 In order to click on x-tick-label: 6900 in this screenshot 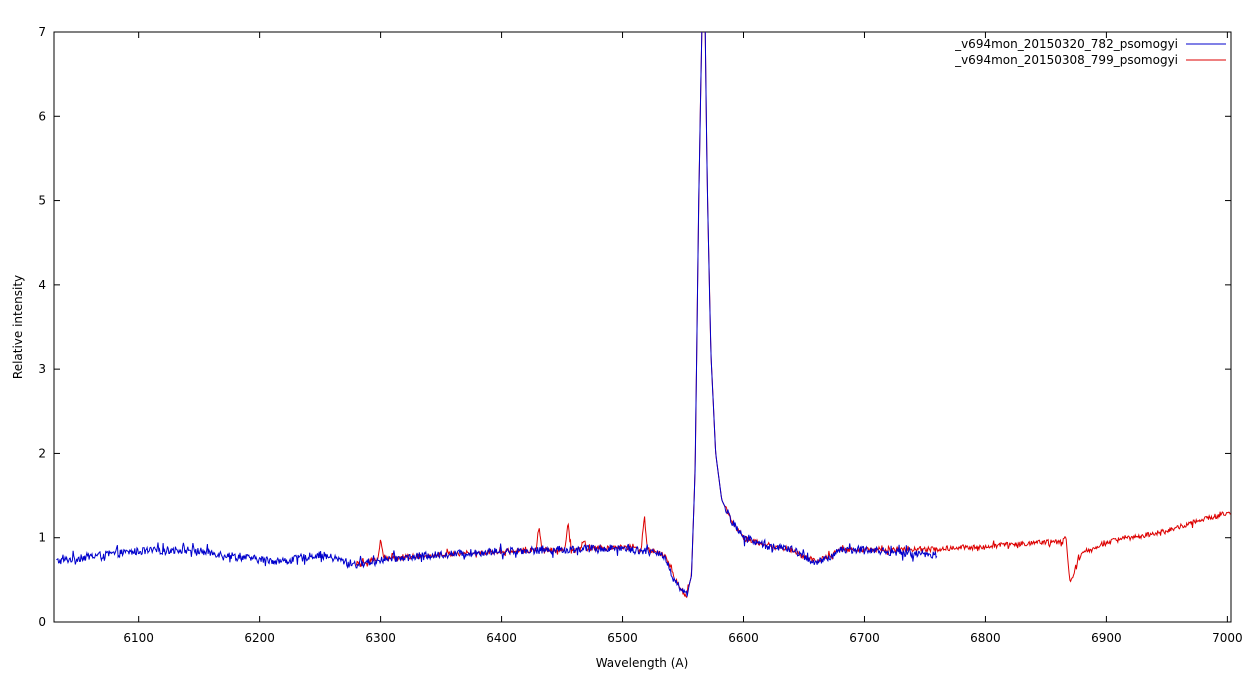, I will do `click(1106, 638)`.